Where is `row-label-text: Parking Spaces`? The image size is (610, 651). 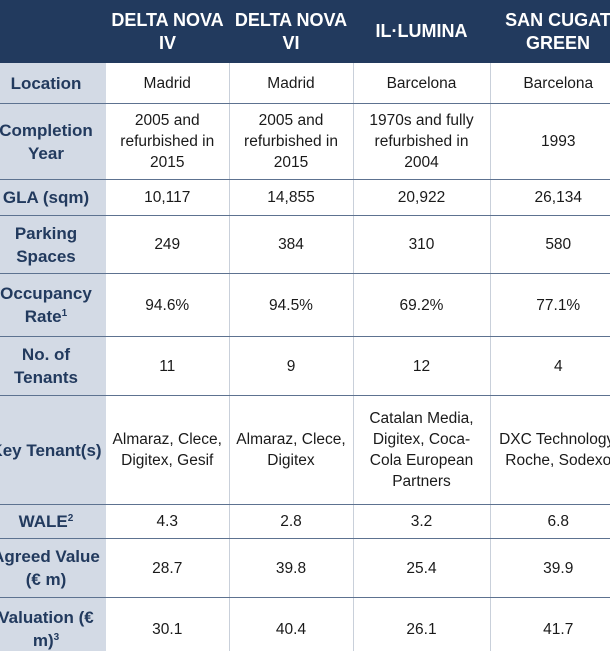 row-label-text: Parking Spaces is located at coordinates (46, 244).